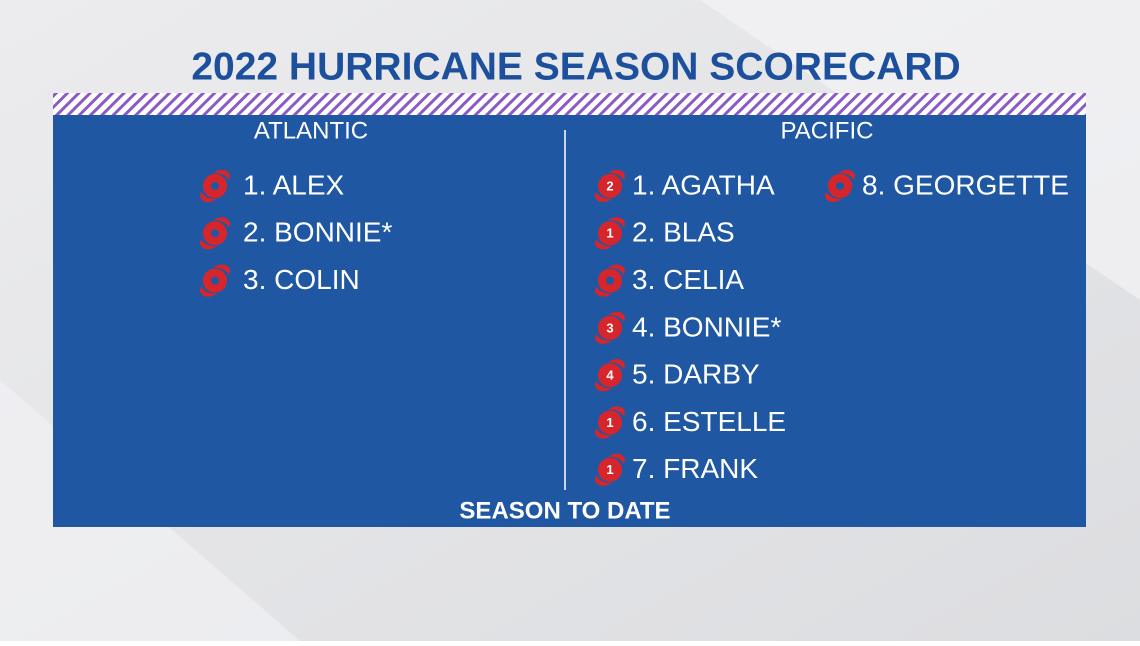 The width and height of the screenshot is (1140, 646). Describe the element at coordinates (703, 184) in the screenshot. I see `storm-name: 1. AGATHA` at that location.